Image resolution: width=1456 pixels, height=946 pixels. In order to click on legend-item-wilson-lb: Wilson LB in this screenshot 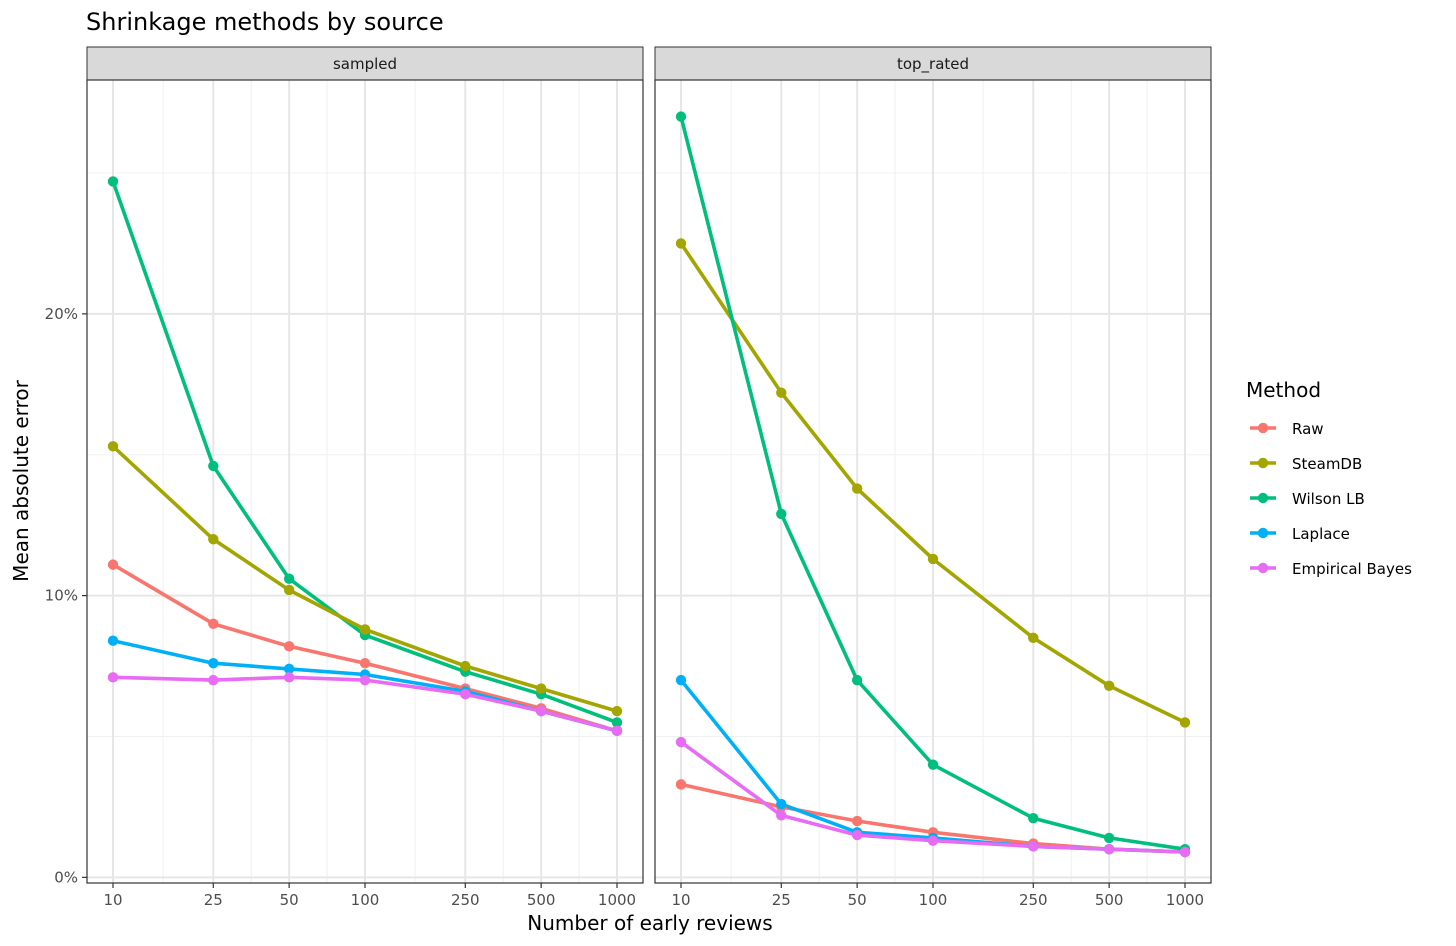, I will do `click(1307, 499)`.